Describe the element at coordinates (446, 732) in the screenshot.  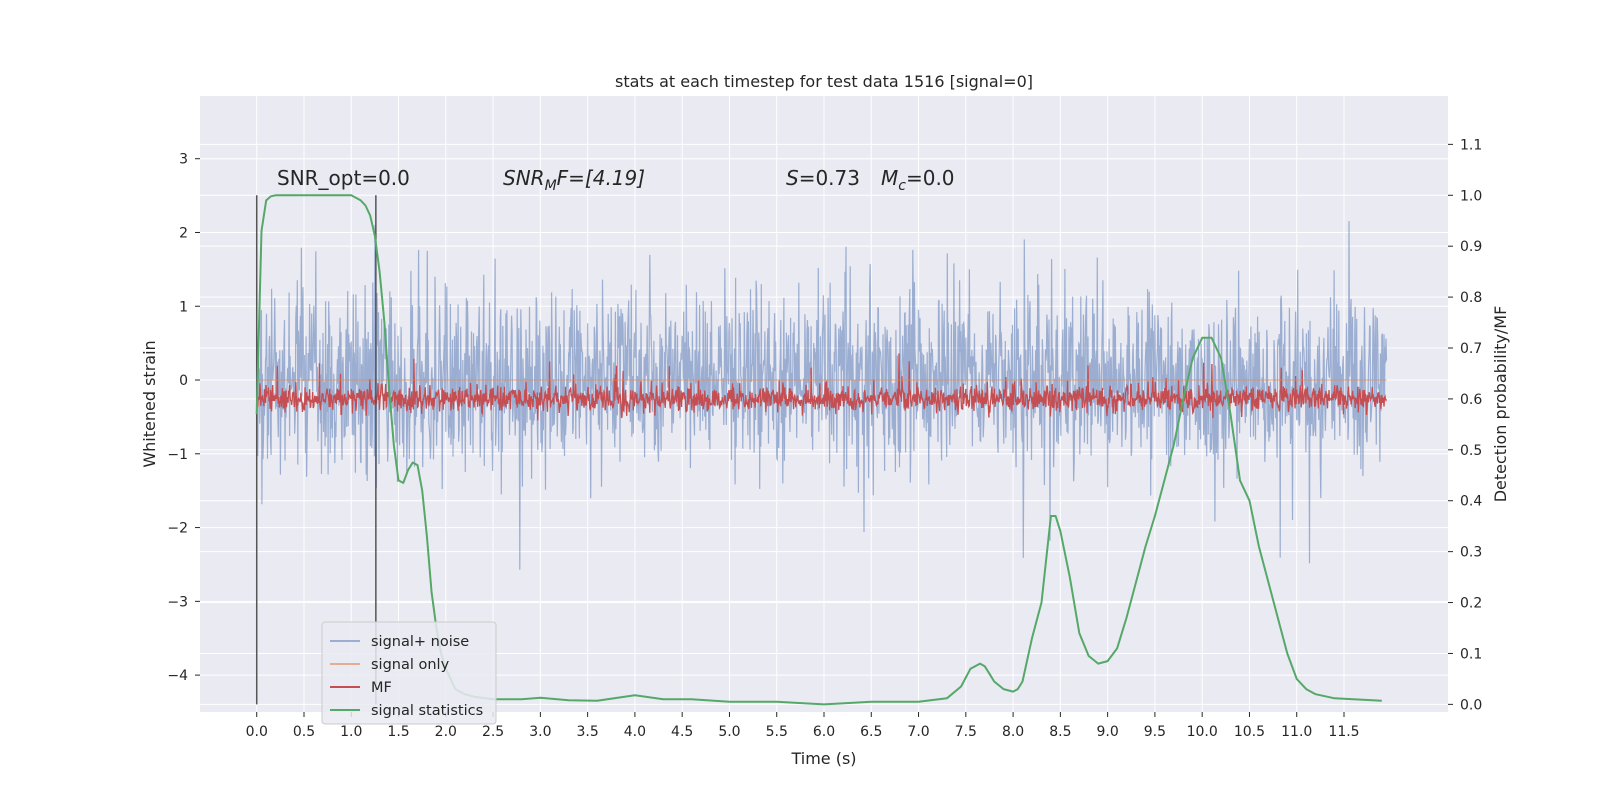
I see `x-tick-label: 2.0` at that location.